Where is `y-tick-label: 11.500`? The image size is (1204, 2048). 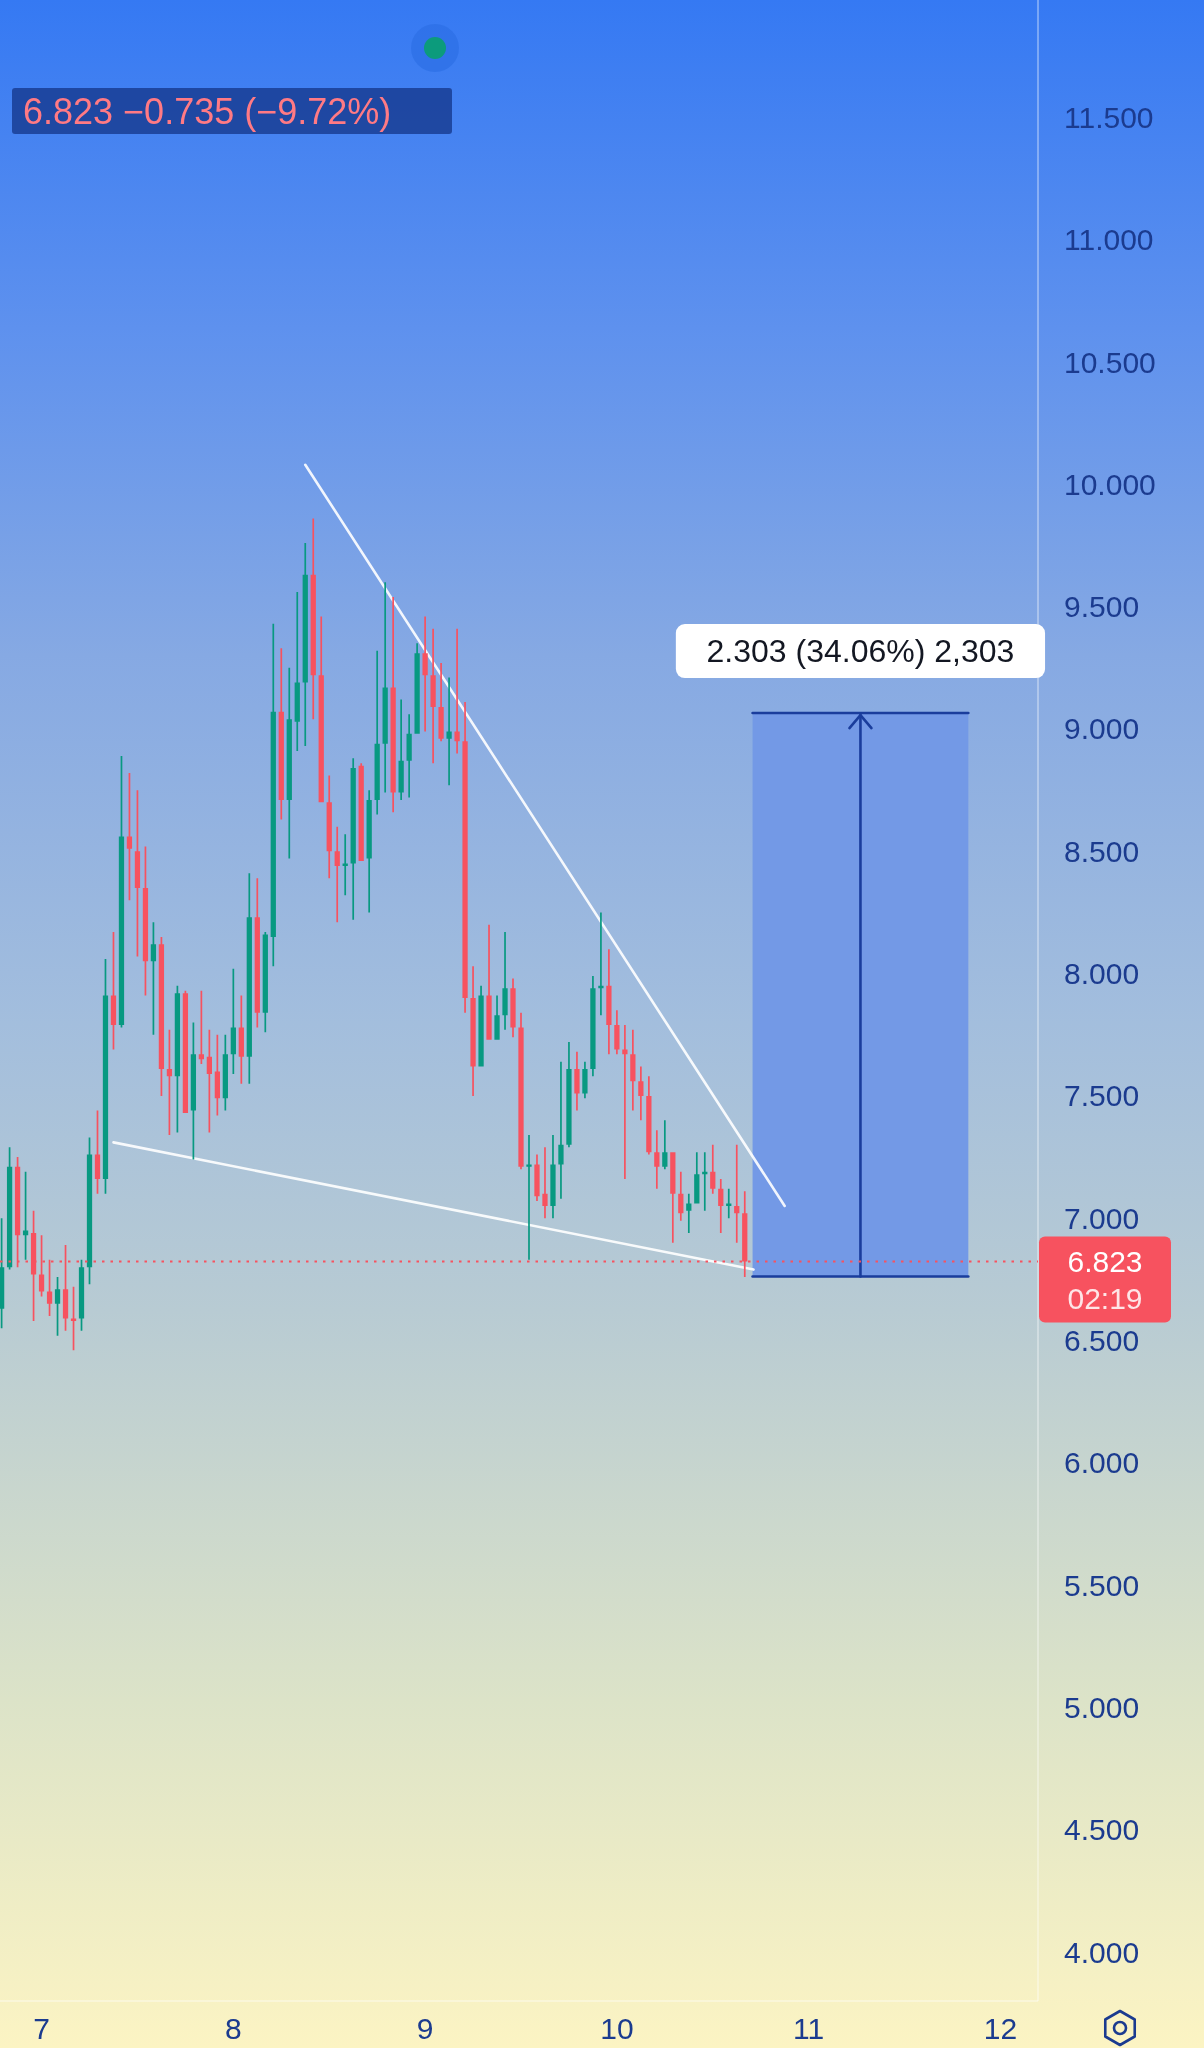
y-tick-label: 11.500 is located at coordinates (1109, 117).